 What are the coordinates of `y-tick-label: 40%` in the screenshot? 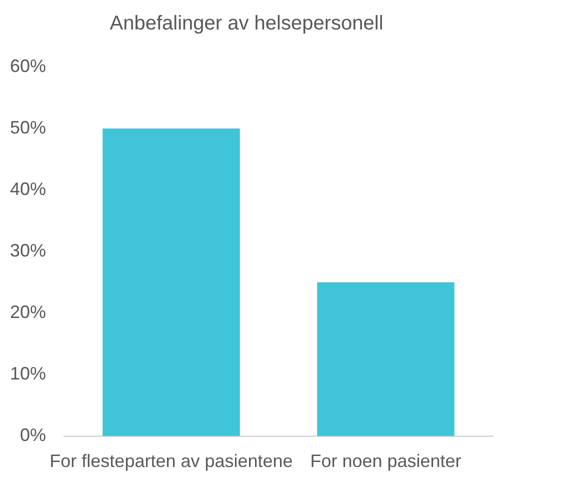 It's located at (28, 188).